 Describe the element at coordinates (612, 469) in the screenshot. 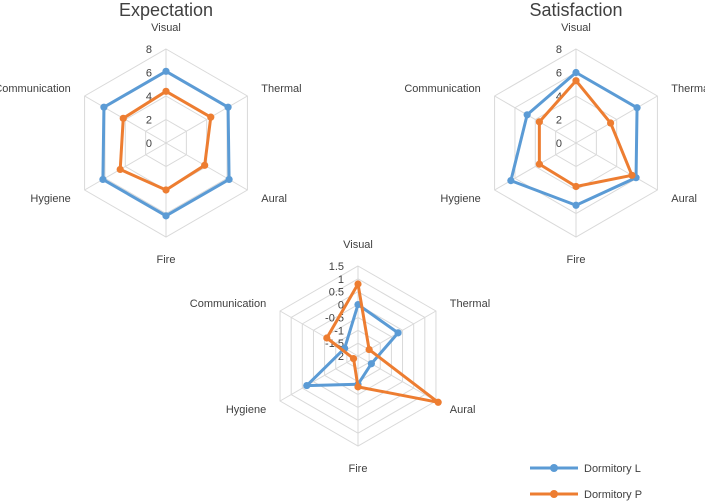

I see `legend-label-dormitory-l: Dormitory L` at that location.